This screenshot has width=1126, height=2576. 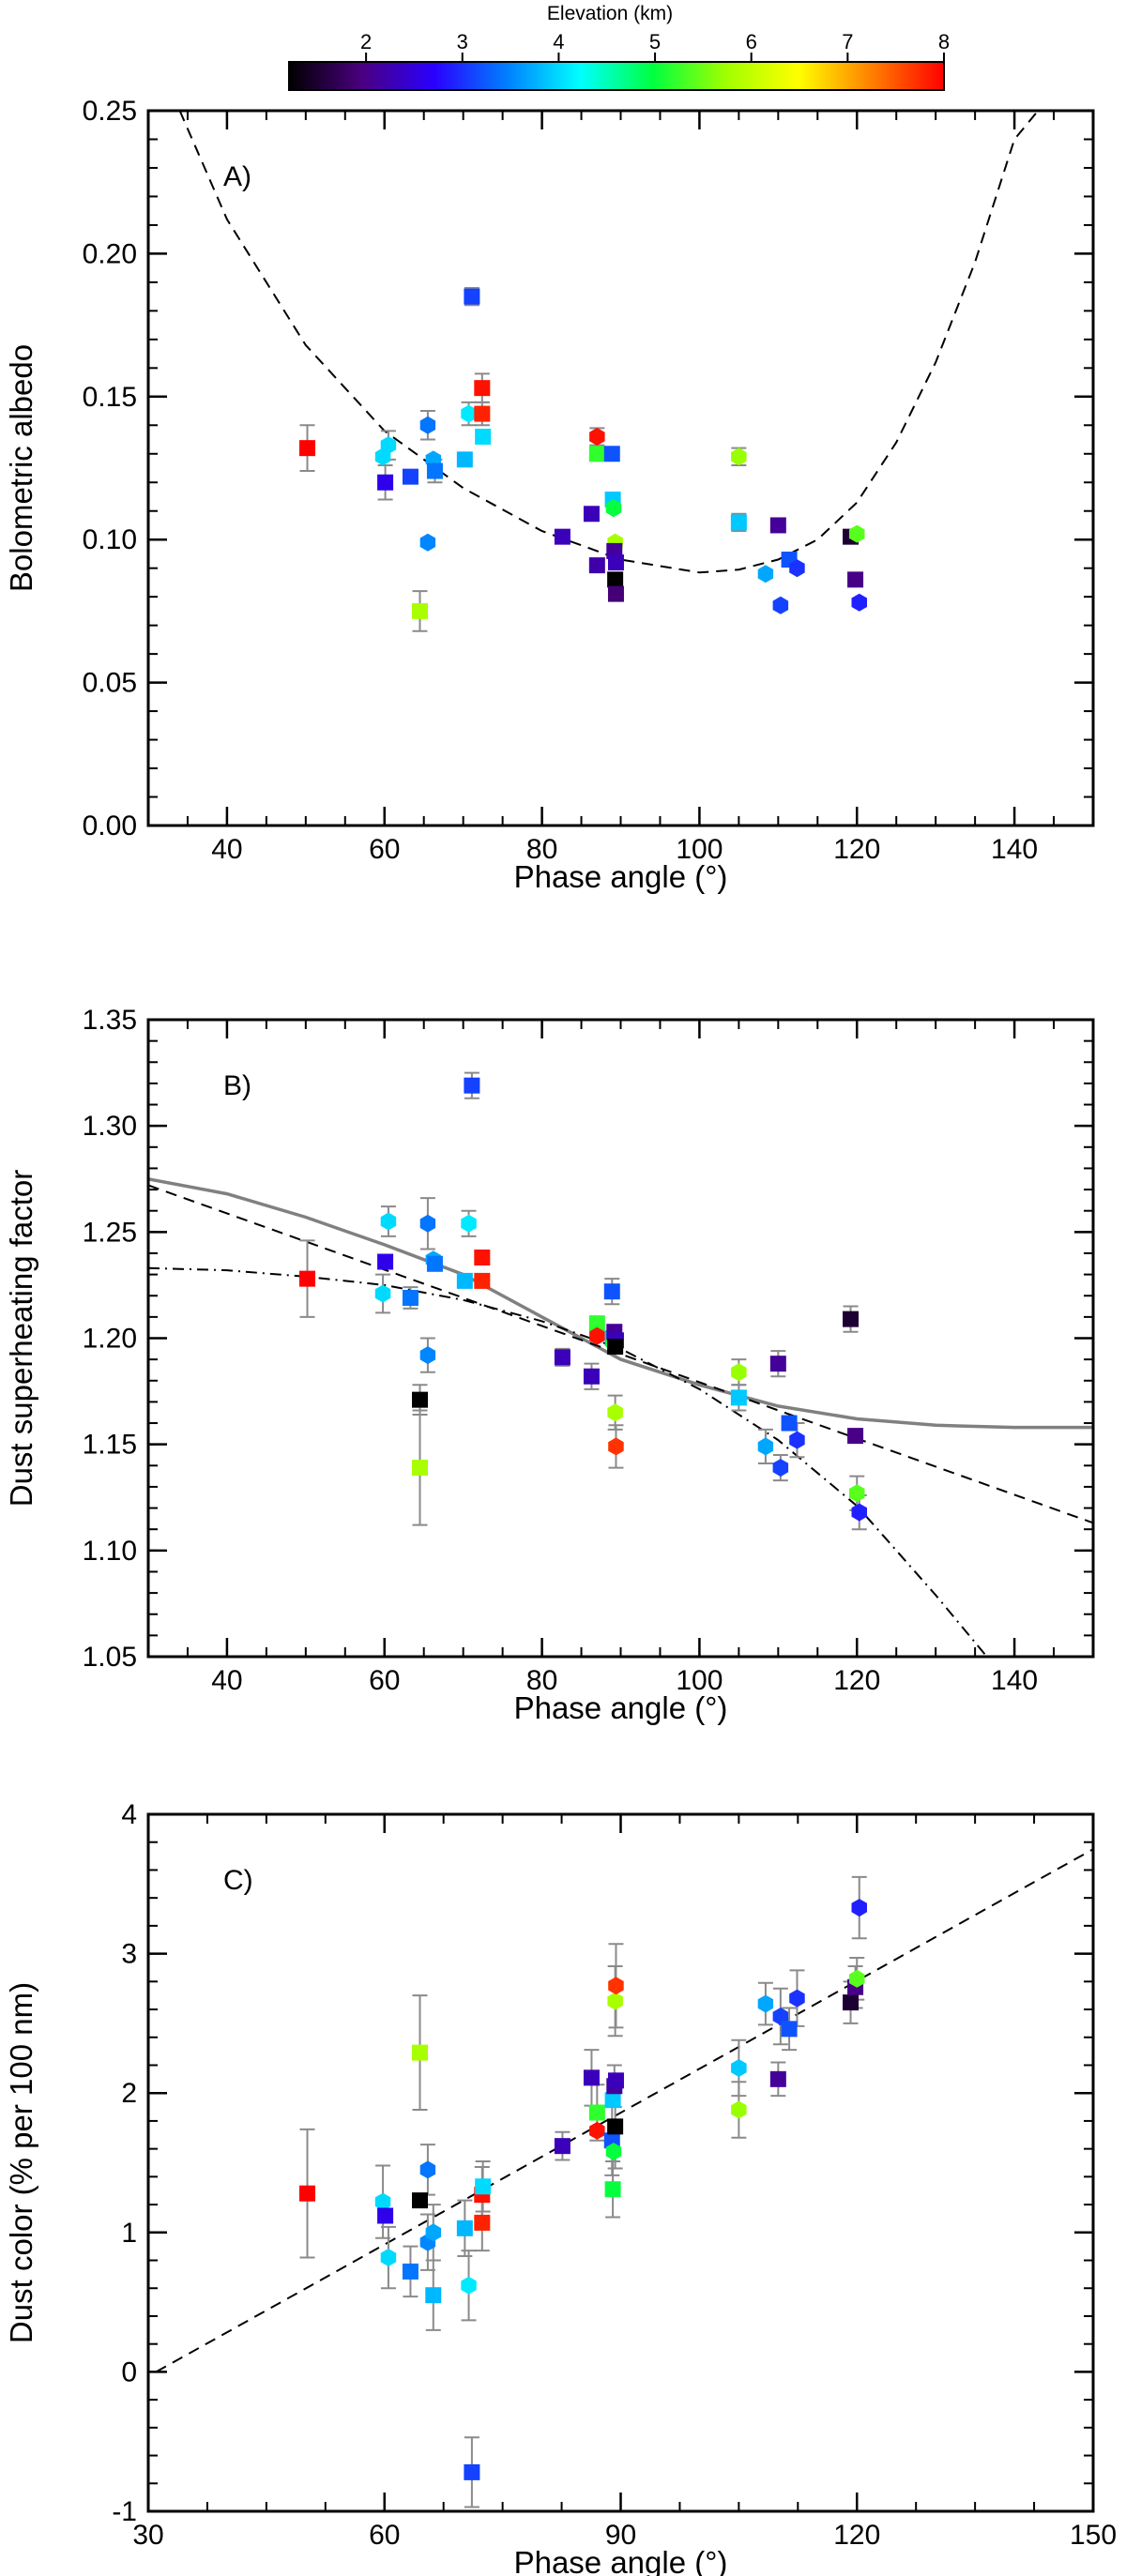 I want to click on y-tick-label: 0.05, so click(x=110, y=683).